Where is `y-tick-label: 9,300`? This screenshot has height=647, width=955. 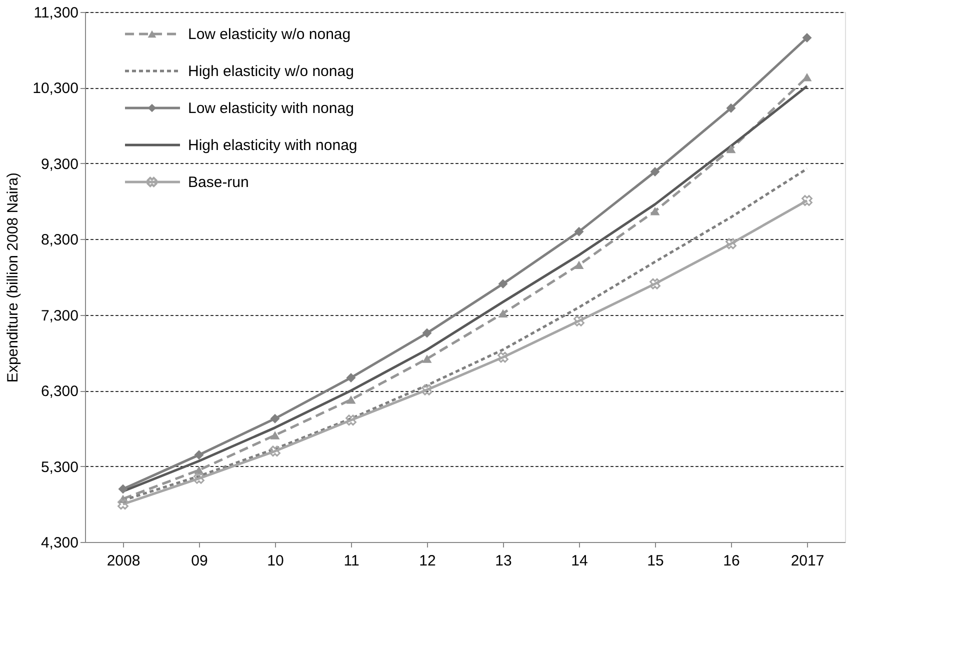
y-tick-label: 9,300 is located at coordinates (59, 164).